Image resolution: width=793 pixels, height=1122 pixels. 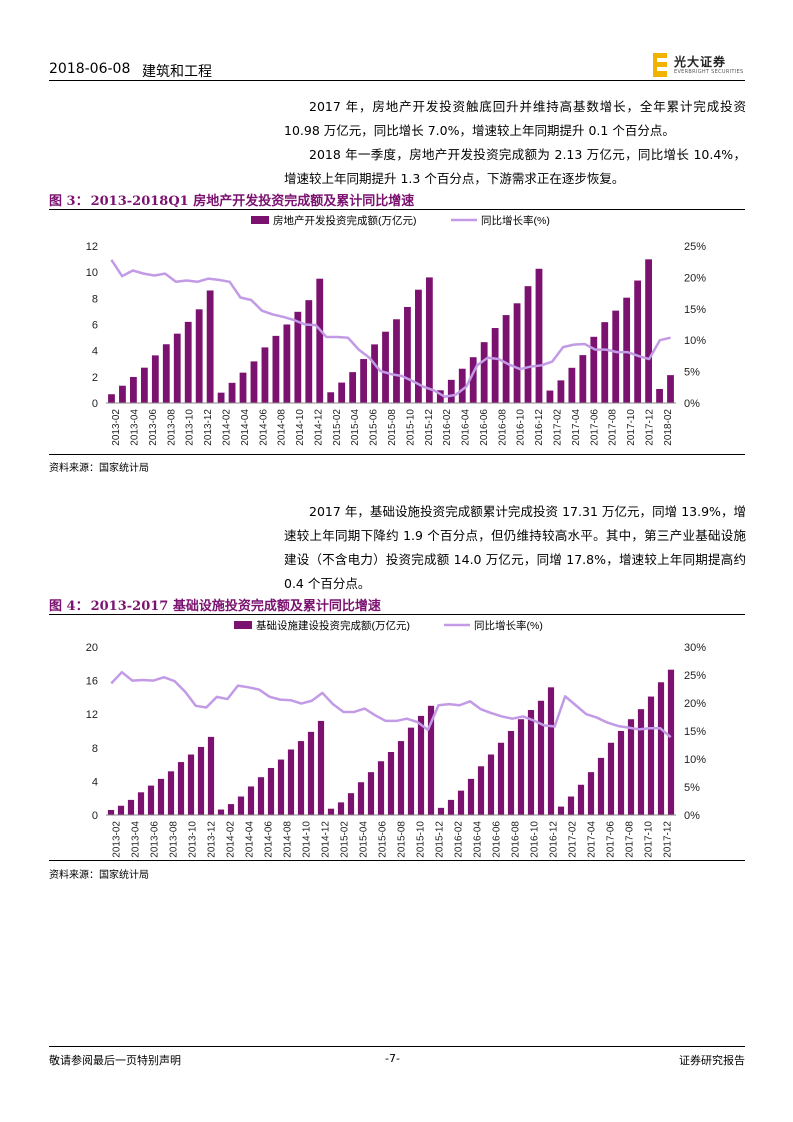 I want to click on figure-4-label: 图 4：, so click(x=69, y=606).